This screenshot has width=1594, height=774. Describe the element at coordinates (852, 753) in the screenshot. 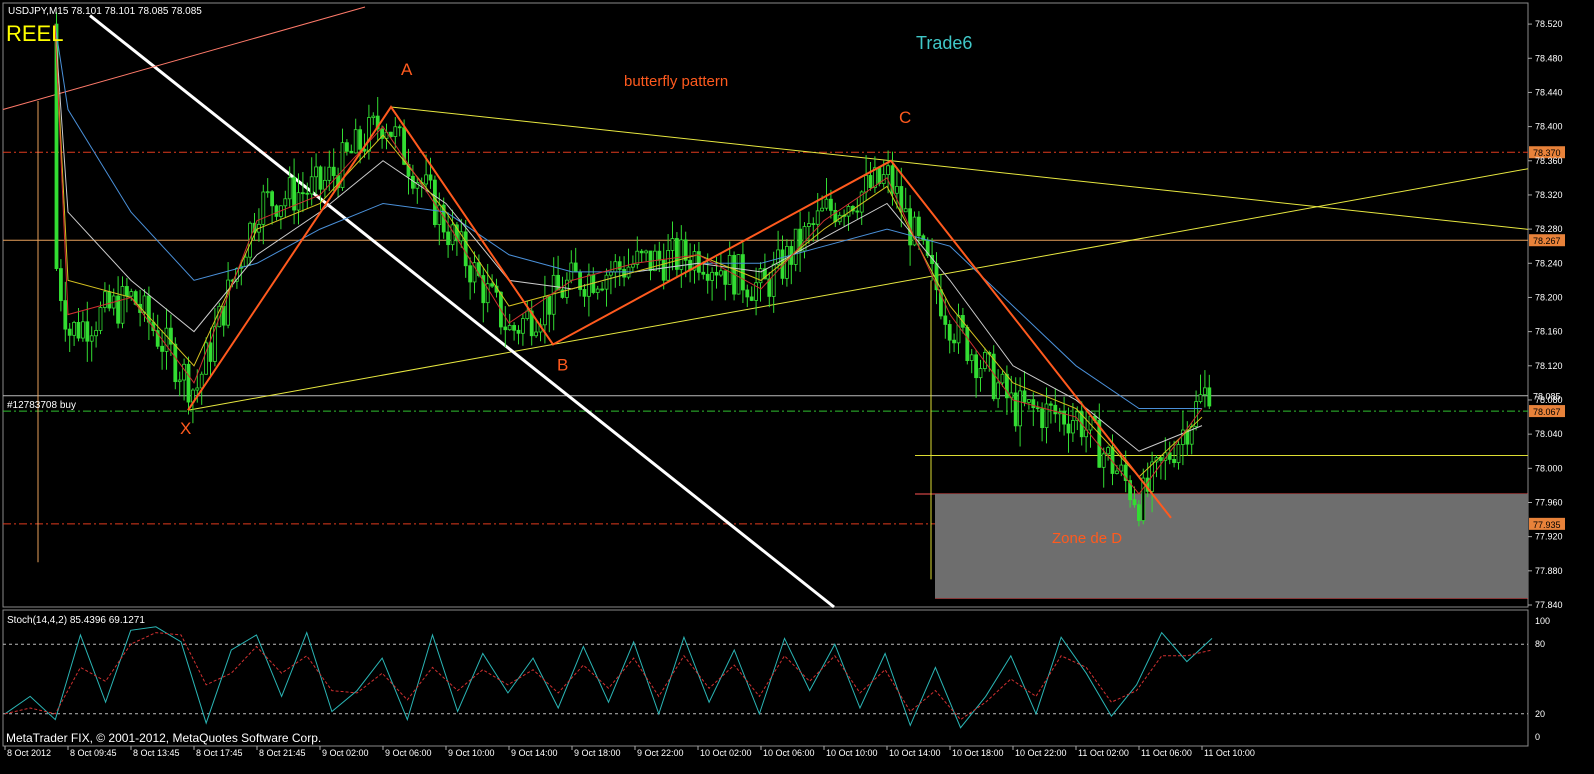

I see `time-tick-label: 10 Oct 10:00` at that location.